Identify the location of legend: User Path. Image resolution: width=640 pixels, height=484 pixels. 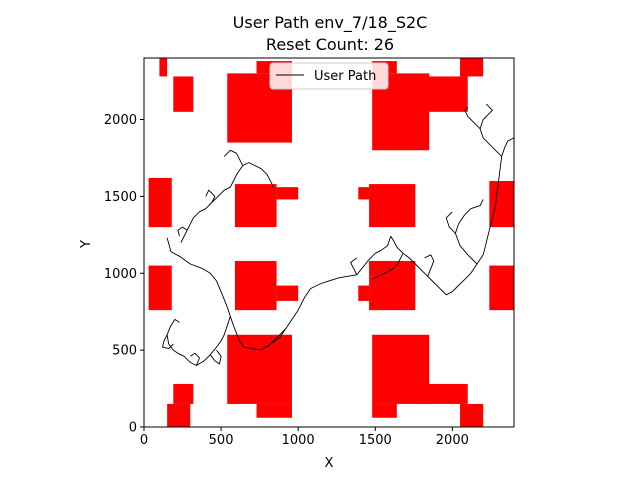
(329, 76).